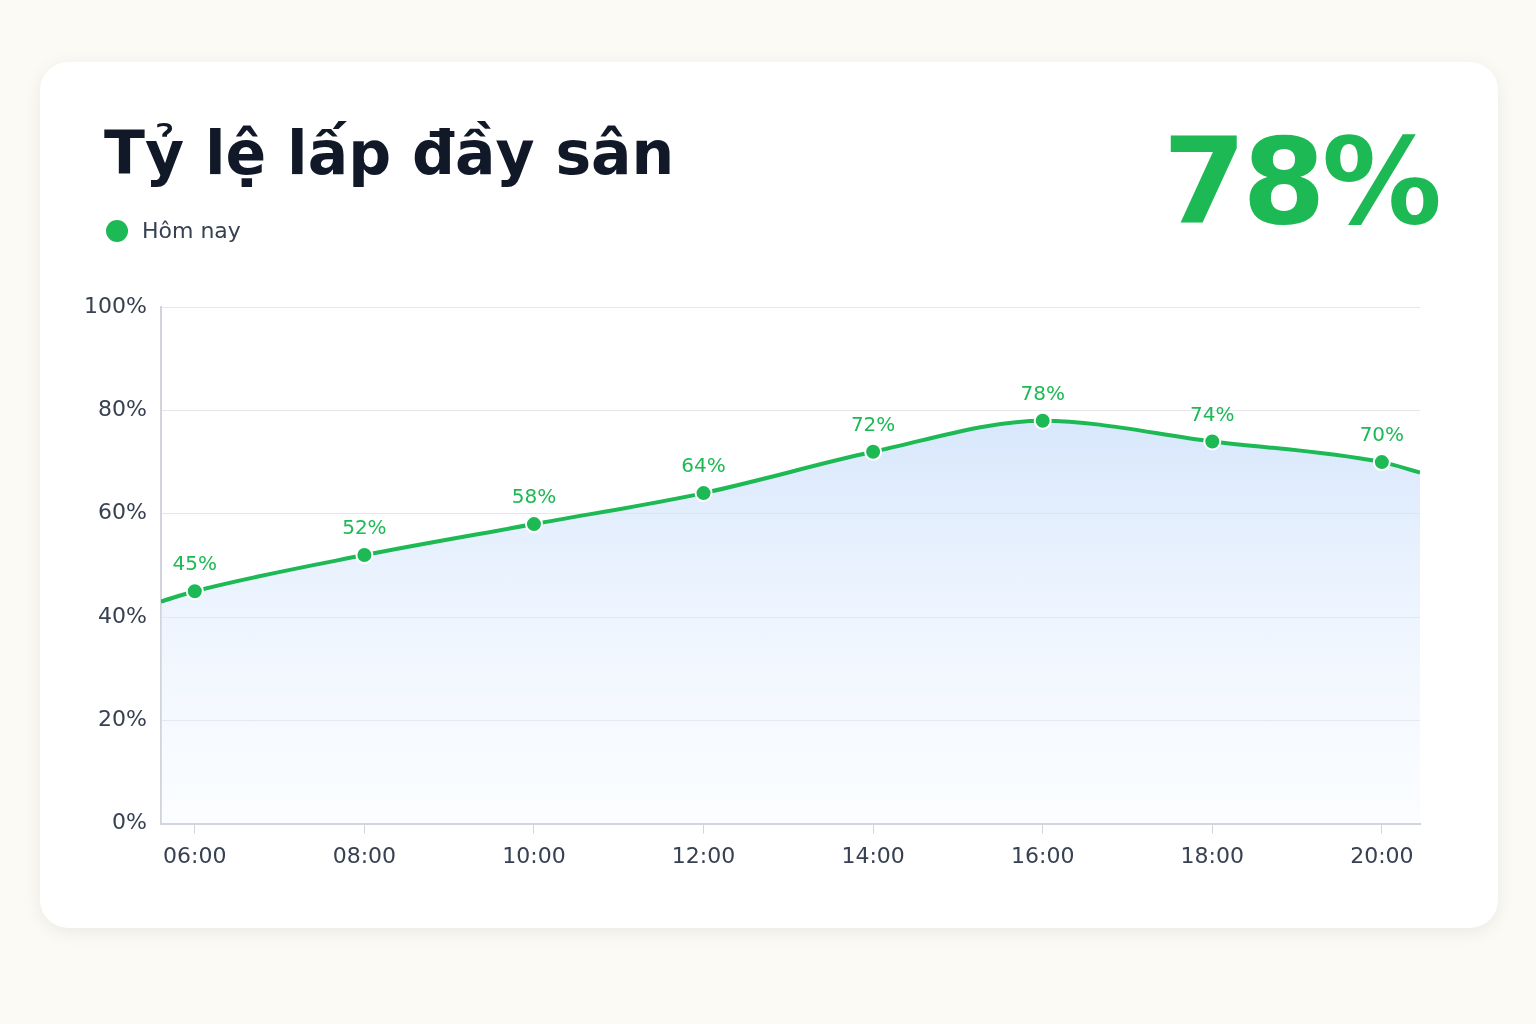 The image size is (1536, 1024). Describe the element at coordinates (389, 153) in the screenshot. I see `chart-title: Tỷ lệ lấp đầy sân` at that location.